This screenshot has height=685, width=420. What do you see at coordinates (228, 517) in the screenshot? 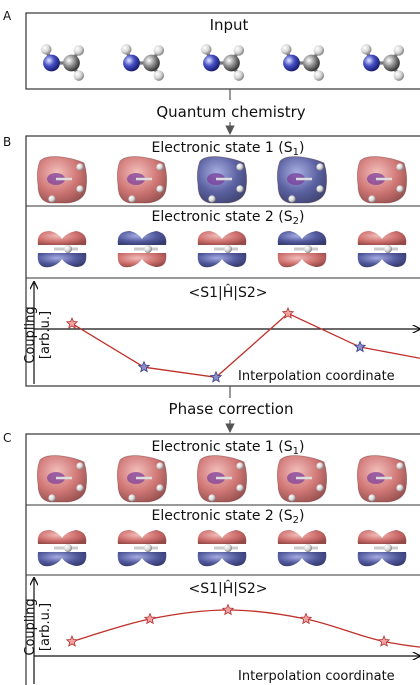
I see `panel-c-state2-title: Electronic state 2 (S2)` at bounding box center [228, 517].